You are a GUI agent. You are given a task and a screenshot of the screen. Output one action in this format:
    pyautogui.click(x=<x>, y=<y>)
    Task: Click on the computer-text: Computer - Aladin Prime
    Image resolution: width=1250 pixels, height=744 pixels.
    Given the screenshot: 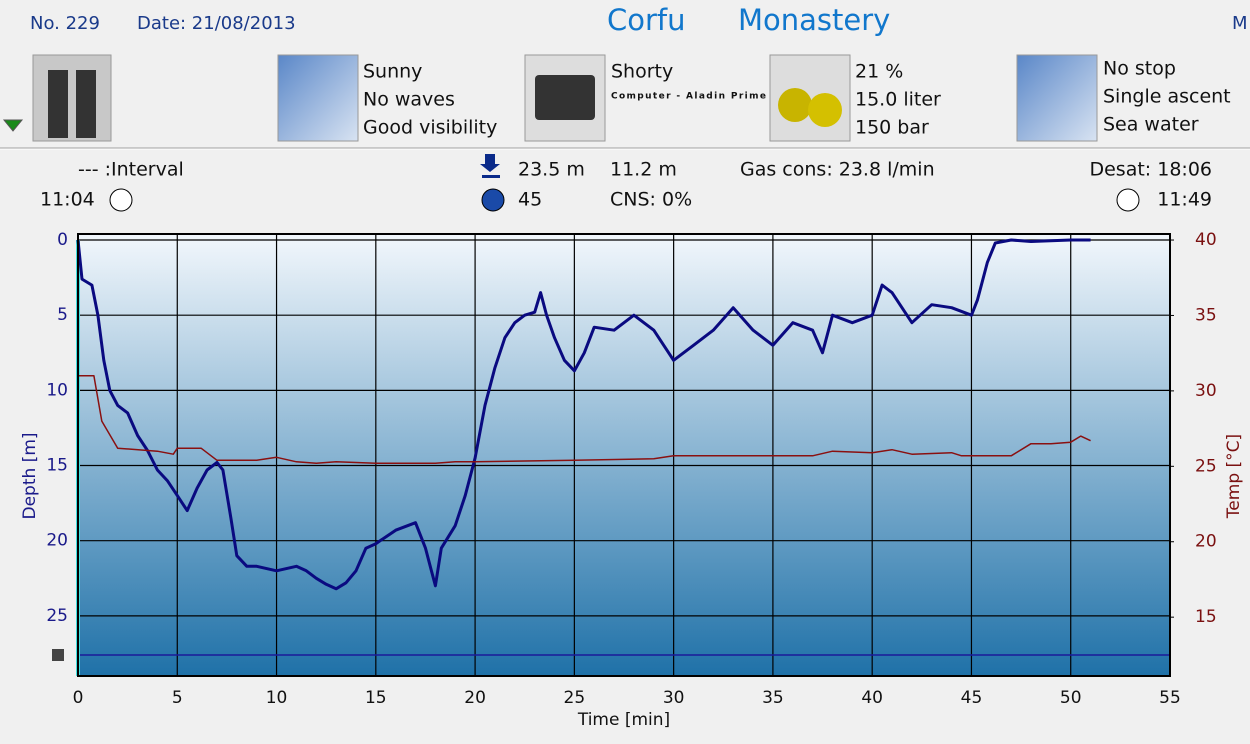 What is the action you would take?
    pyautogui.click(x=688, y=97)
    